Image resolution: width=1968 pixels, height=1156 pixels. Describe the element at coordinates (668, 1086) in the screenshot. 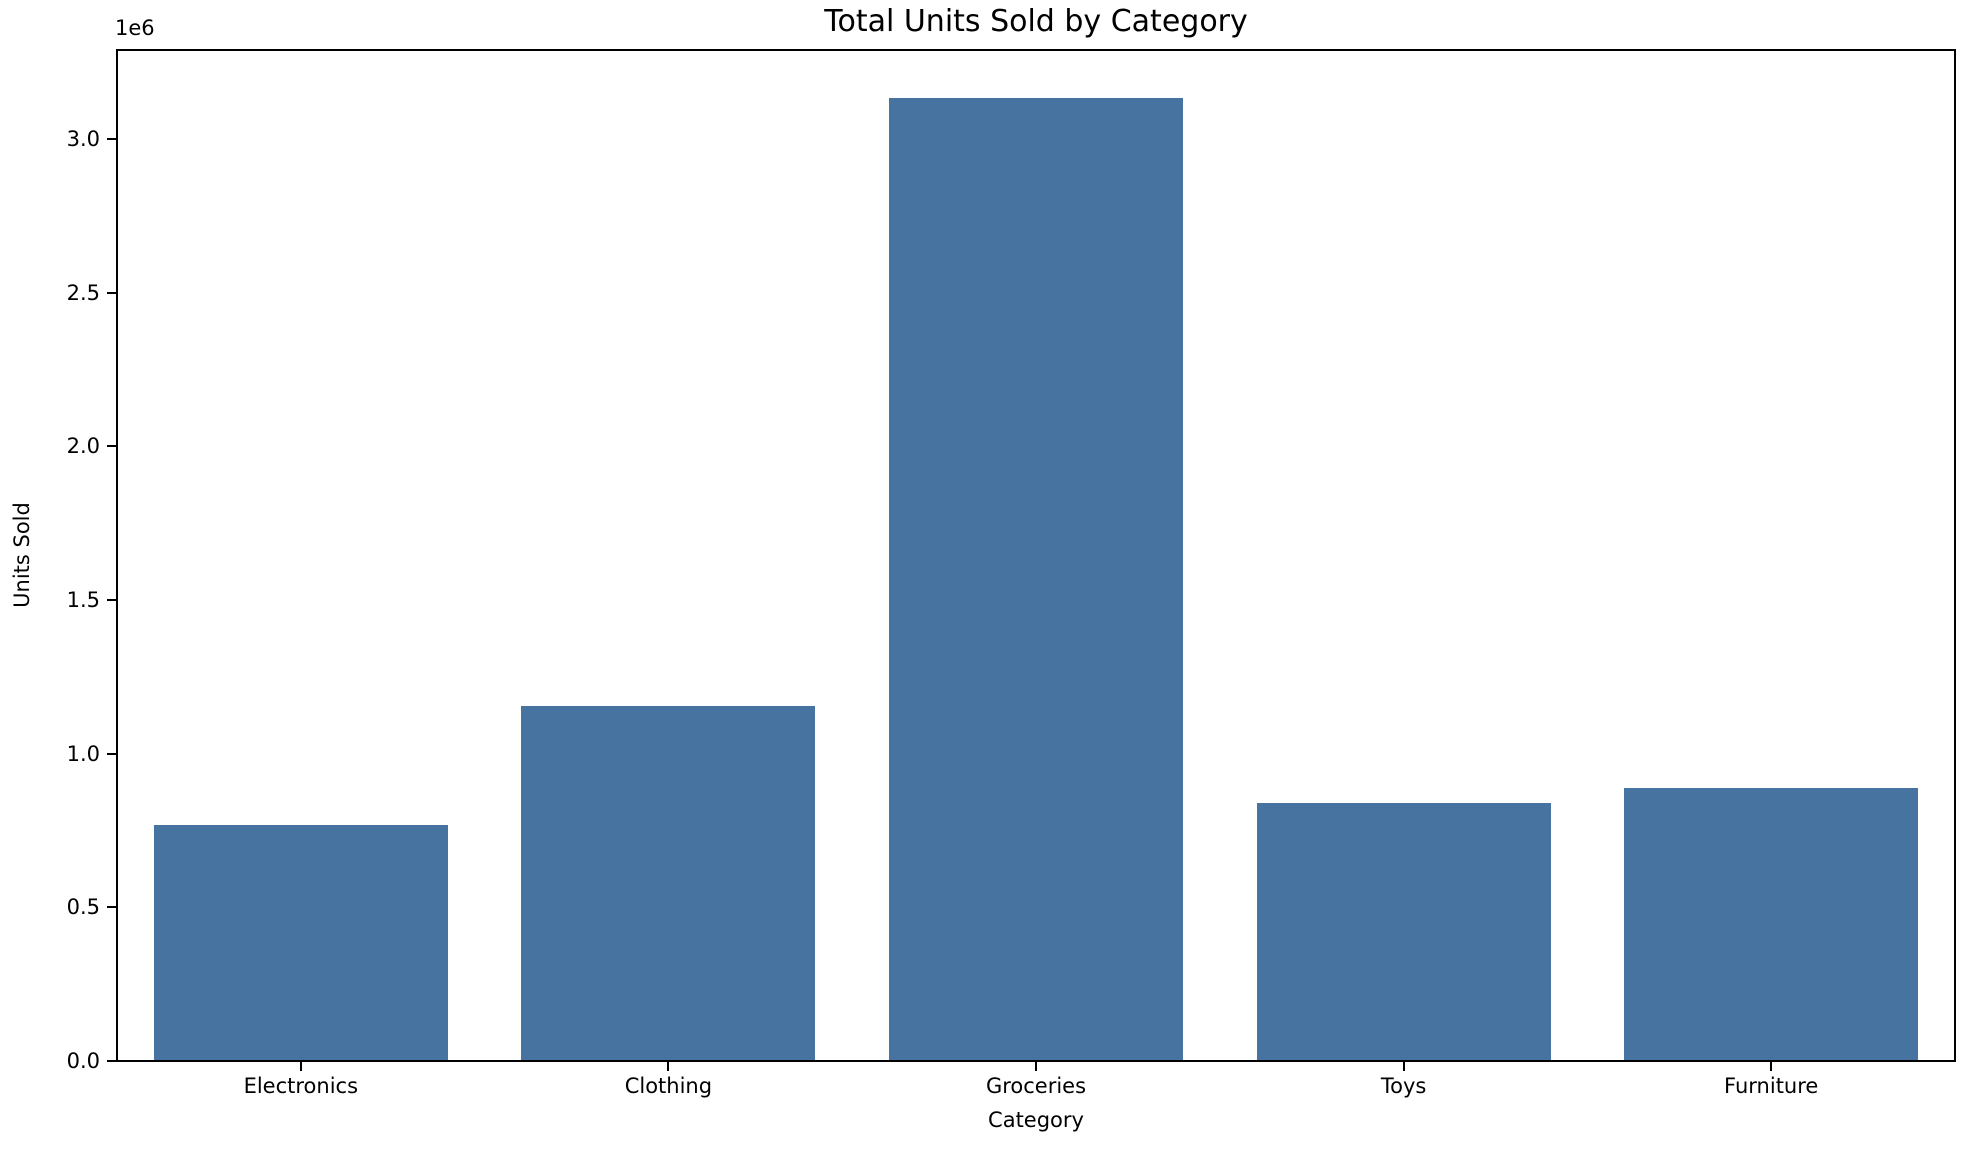

I see `x-tick-label: Clothing` at that location.